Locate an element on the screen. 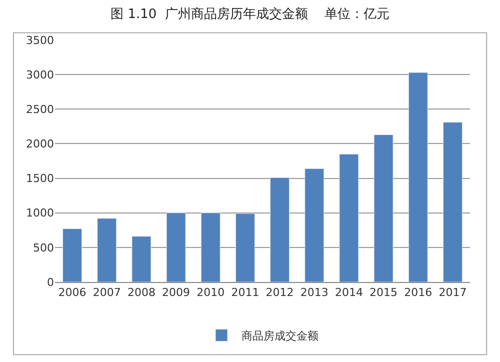  y-tick-label: 1000 is located at coordinates (40, 213).